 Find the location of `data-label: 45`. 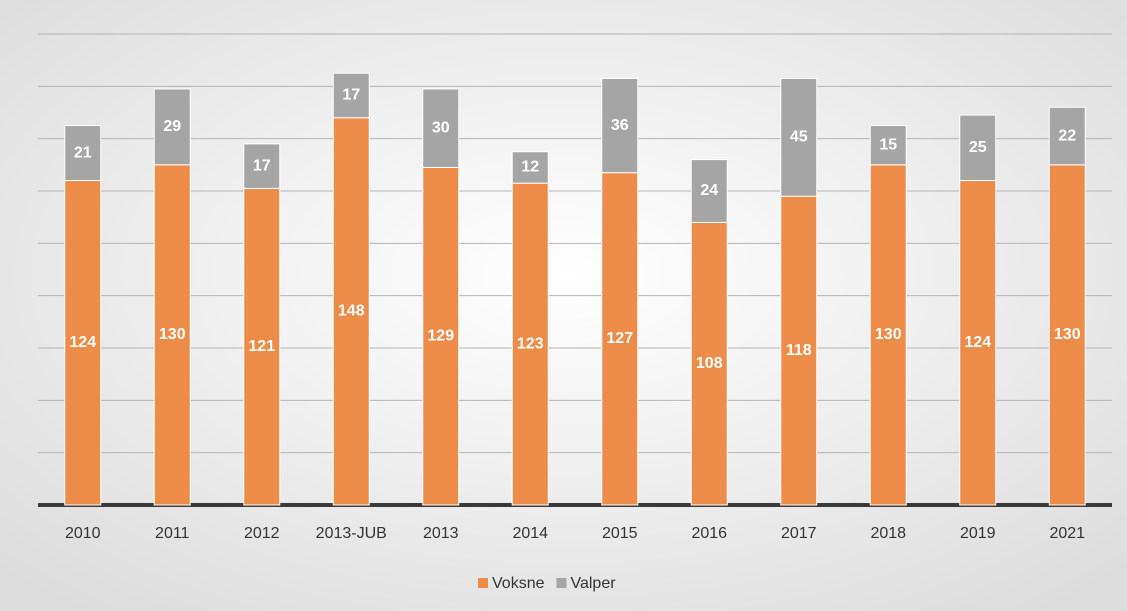

data-label: 45 is located at coordinates (799, 137).